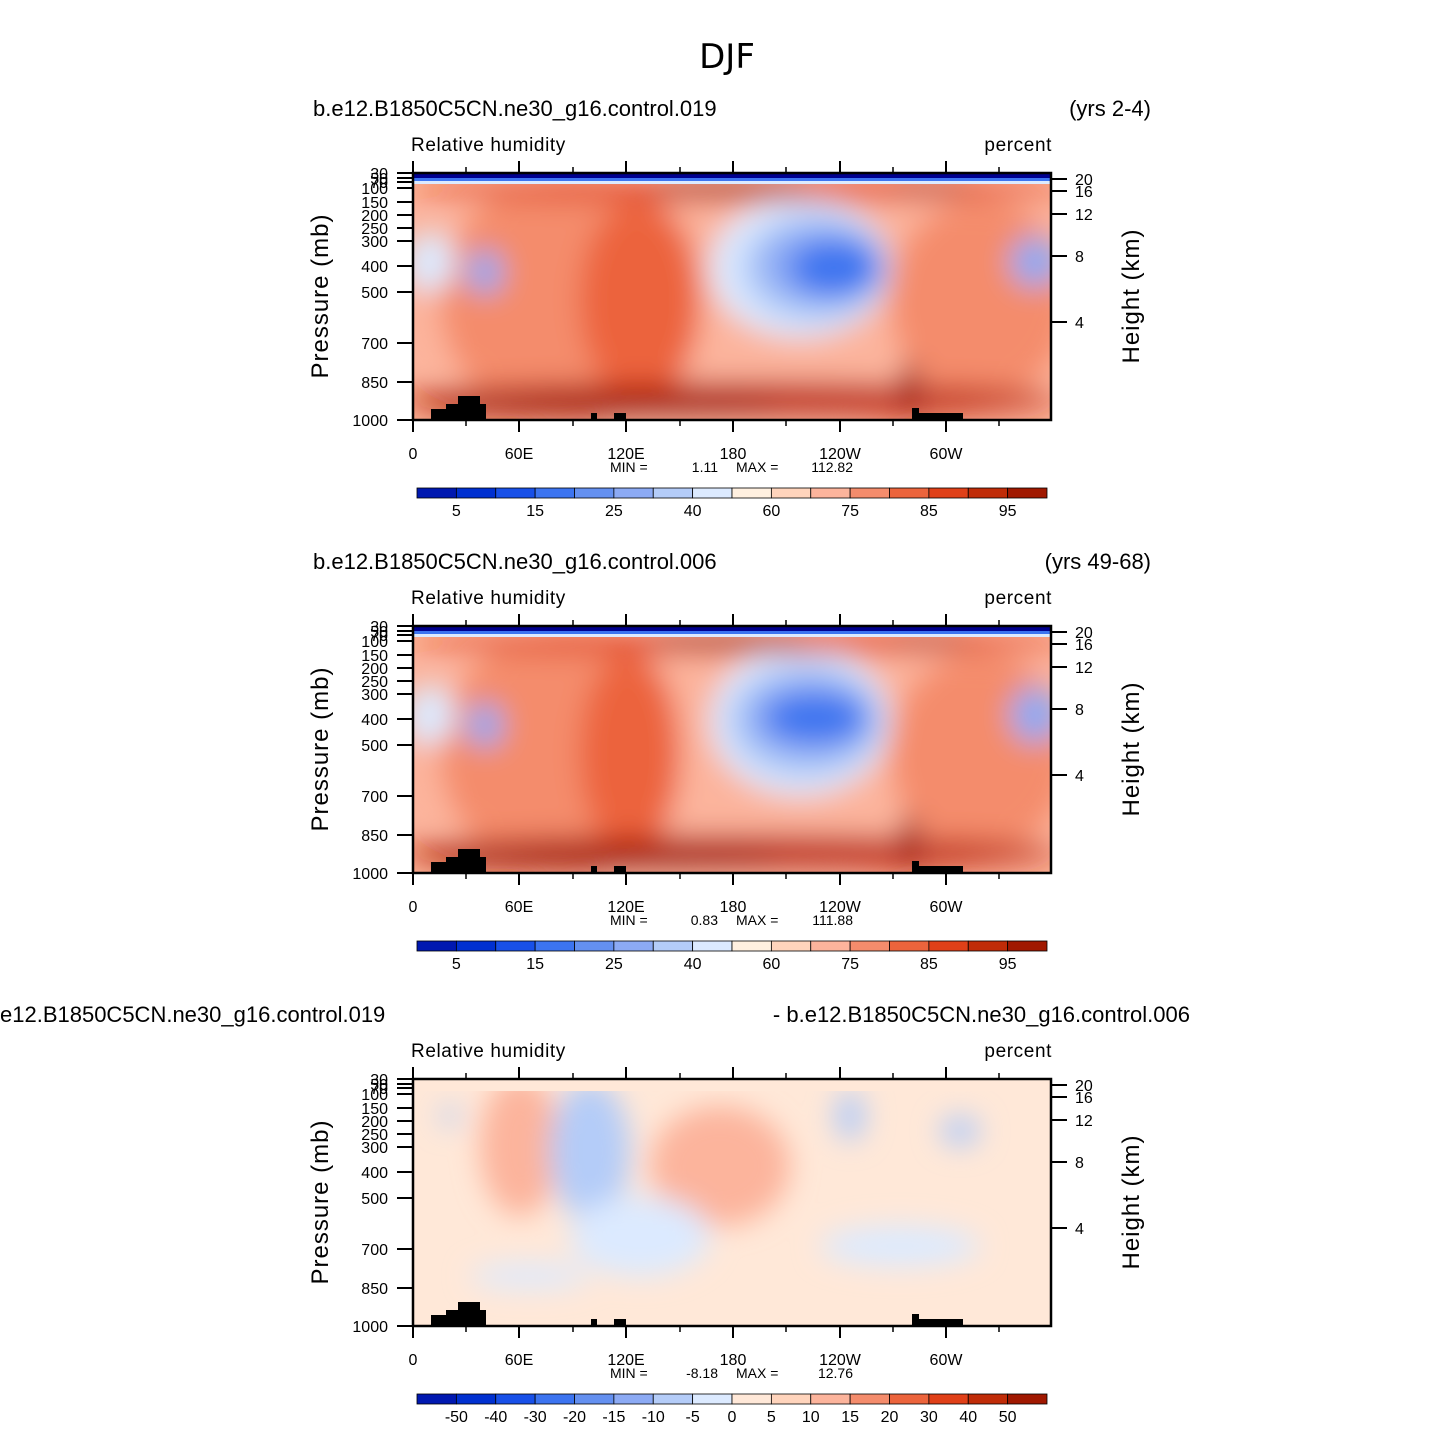  I want to click on colorbar-label: 10, so click(811, 1417).